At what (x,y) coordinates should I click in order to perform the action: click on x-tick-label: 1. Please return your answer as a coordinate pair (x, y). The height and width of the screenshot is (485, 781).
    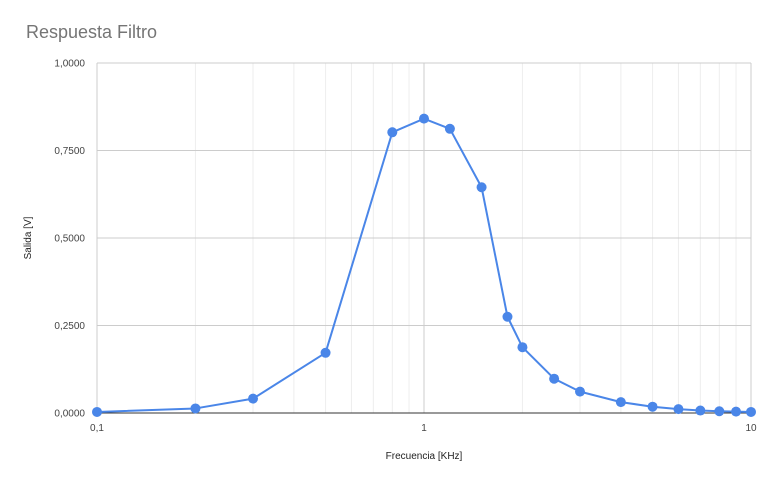
    Looking at the image, I should click on (424, 428).